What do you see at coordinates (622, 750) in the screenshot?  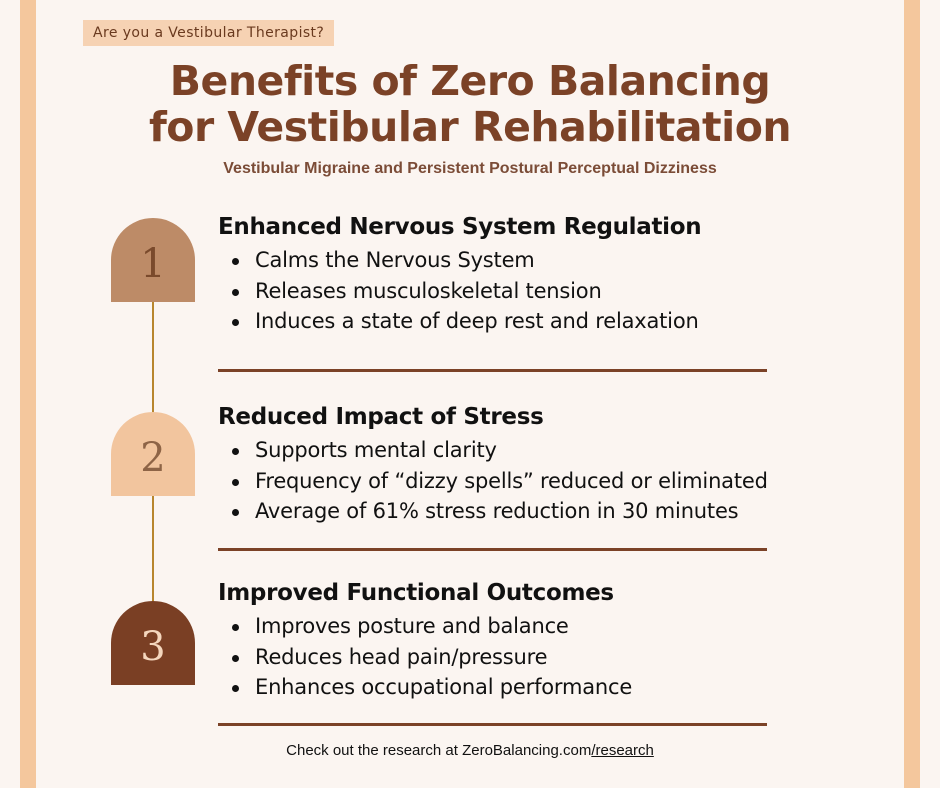 I see `research-link: /research` at bounding box center [622, 750].